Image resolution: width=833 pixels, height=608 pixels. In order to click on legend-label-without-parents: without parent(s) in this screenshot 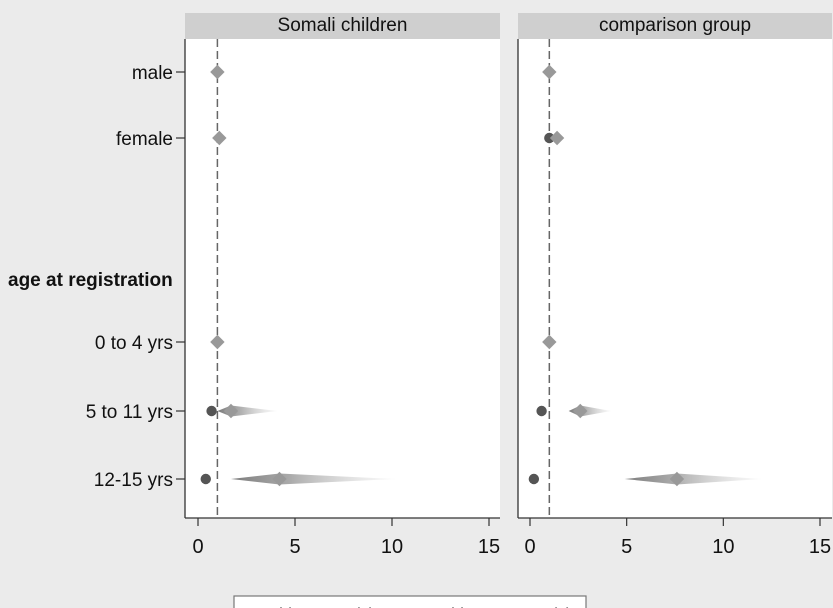, I will do `click(504, 606)`.